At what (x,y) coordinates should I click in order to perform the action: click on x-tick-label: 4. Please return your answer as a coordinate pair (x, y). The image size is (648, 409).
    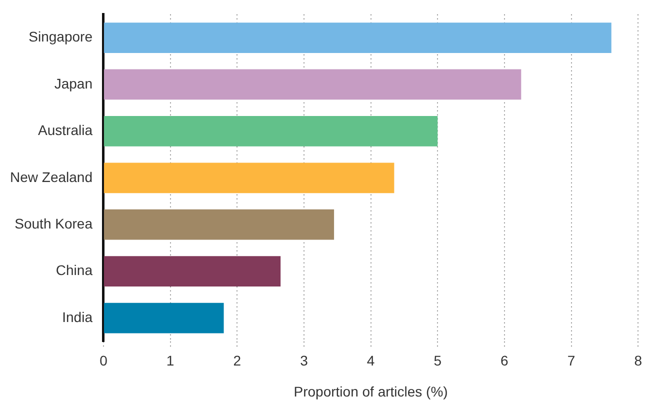
    Looking at the image, I should click on (370, 360).